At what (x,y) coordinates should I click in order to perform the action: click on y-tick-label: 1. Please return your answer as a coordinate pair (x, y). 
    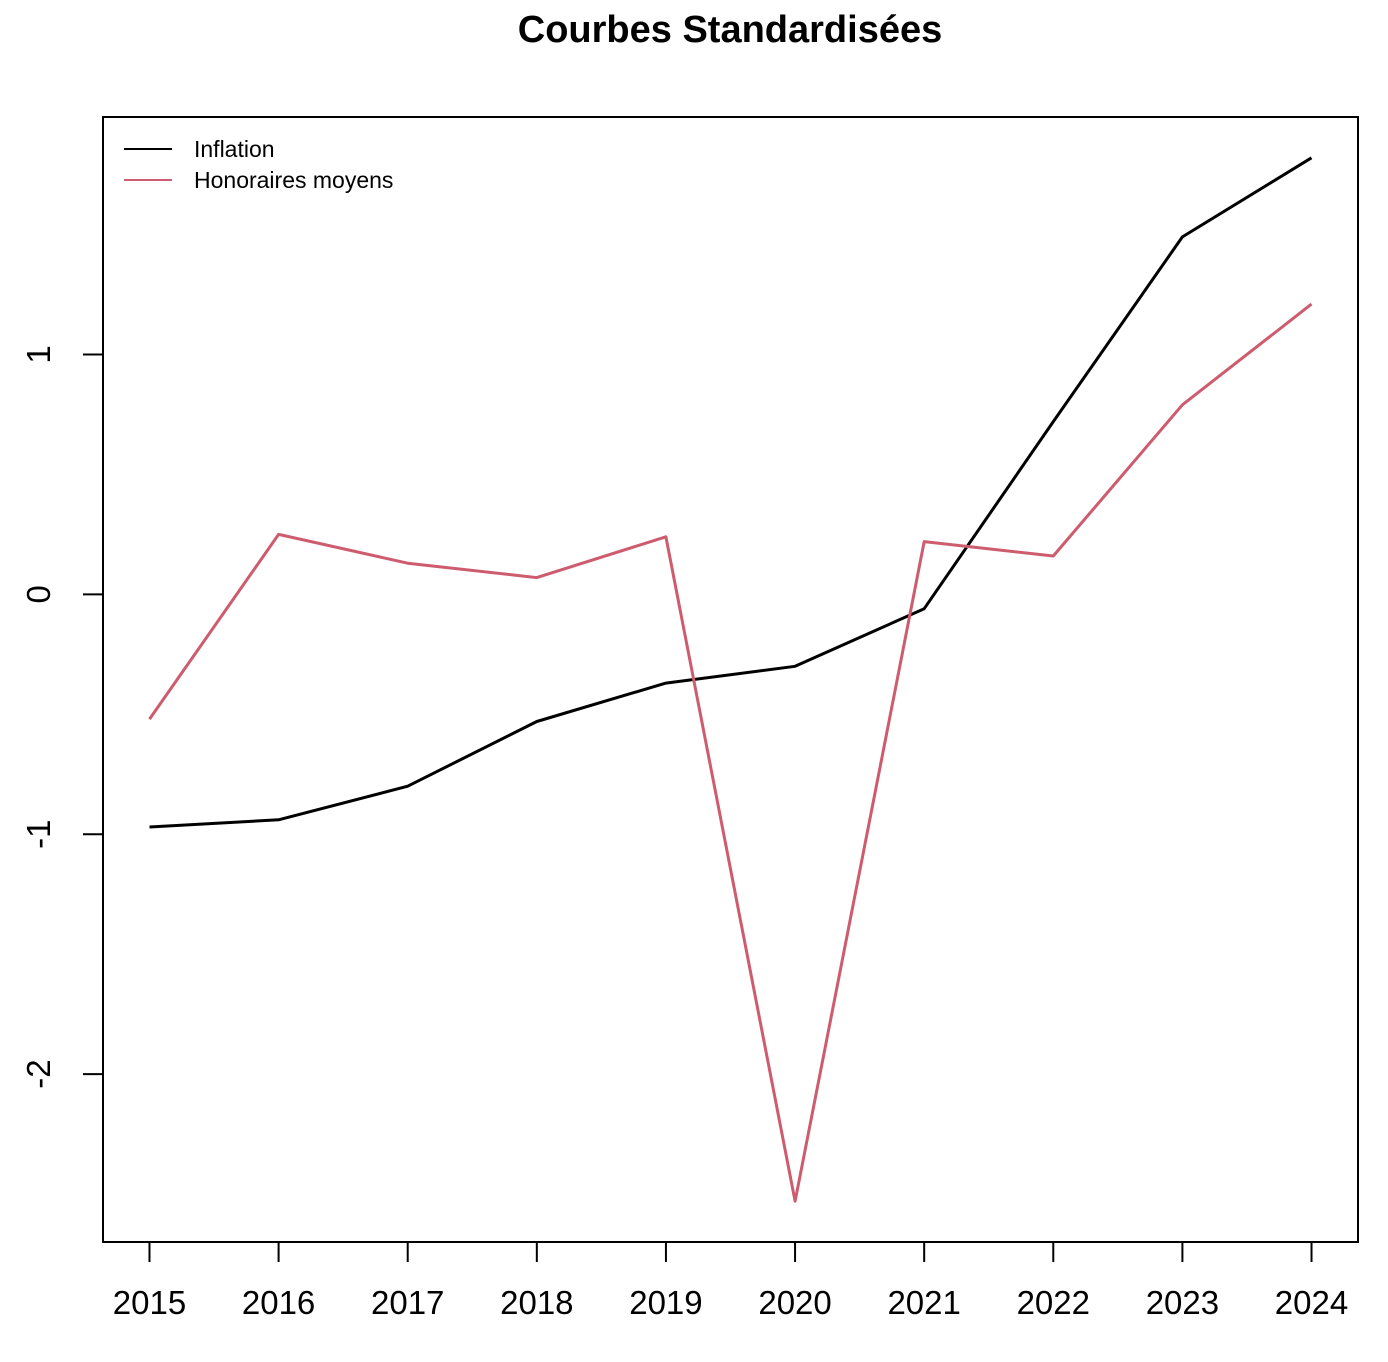
    Looking at the image, I should click on (38, 354).